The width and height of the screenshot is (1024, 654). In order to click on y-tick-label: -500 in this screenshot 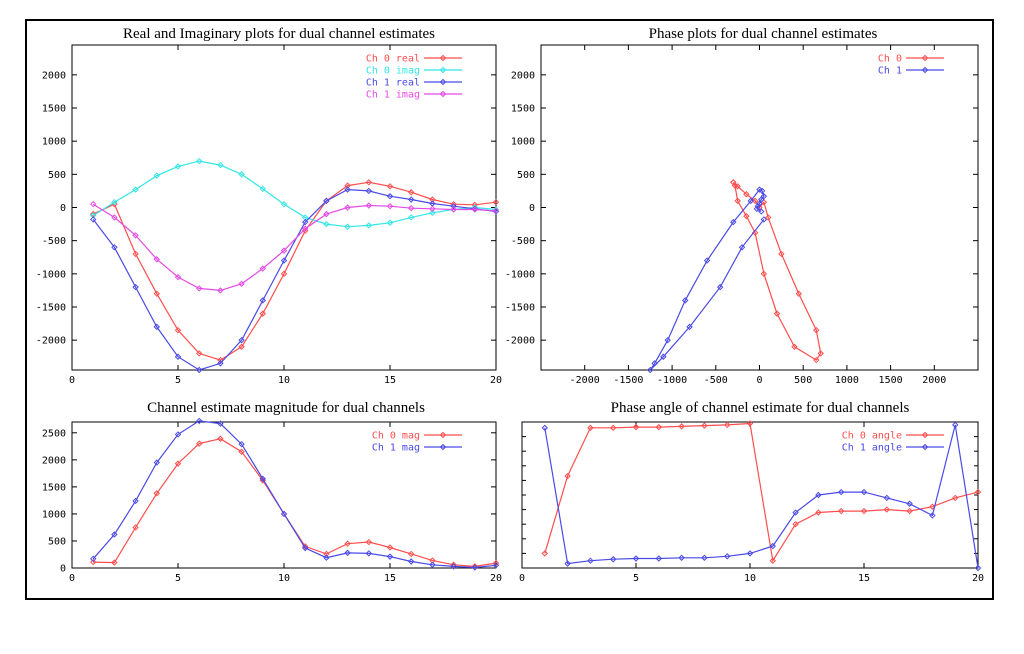, I will do `click(54, 241)`.